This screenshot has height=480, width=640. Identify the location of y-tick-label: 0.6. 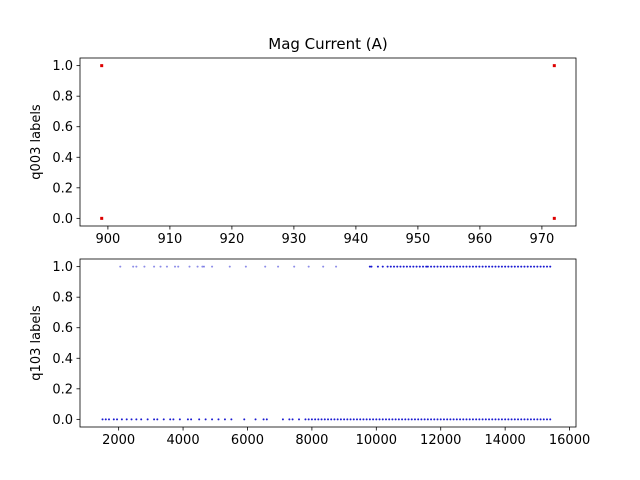
(62, 328).